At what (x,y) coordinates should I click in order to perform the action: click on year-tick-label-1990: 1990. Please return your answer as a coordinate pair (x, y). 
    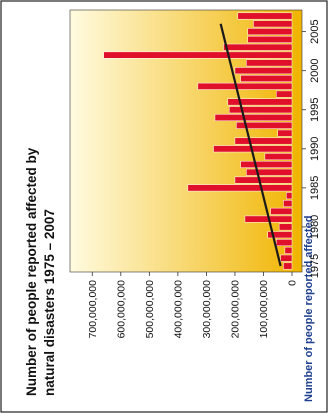
    Looking at the image, I should click on (315, 149).